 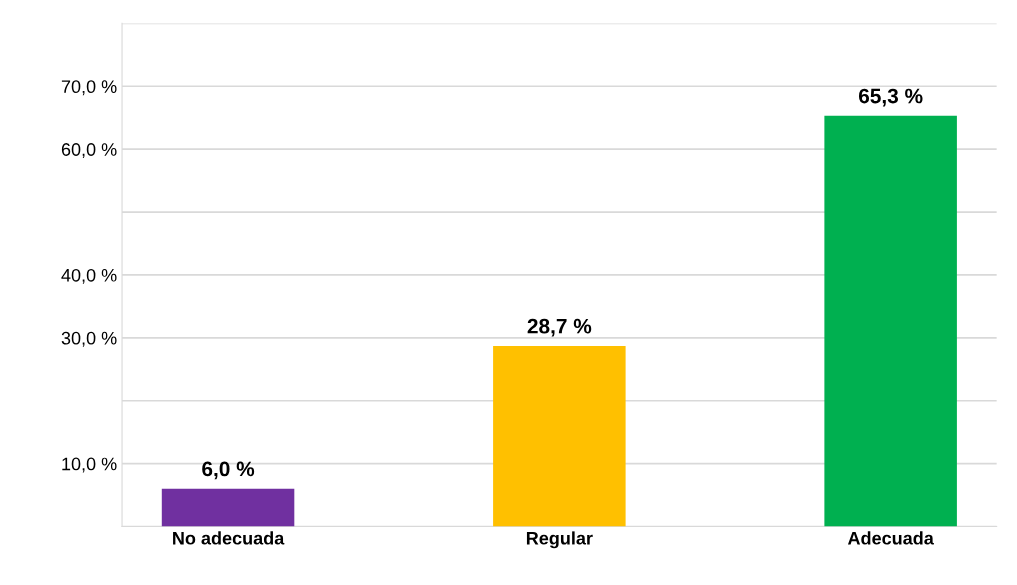 I want to click on y-tick-label: 10,0 %, so click(x=89, y=465).